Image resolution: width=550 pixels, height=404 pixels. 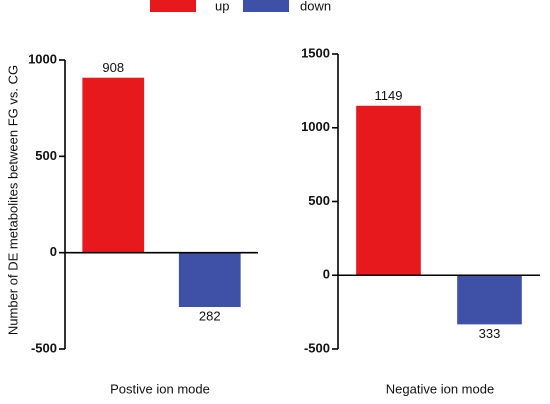 What do you see at coordinates (315, 52) in the screenshot?
I see `y-tick-label: 1500` at bounding box center [315, 52].